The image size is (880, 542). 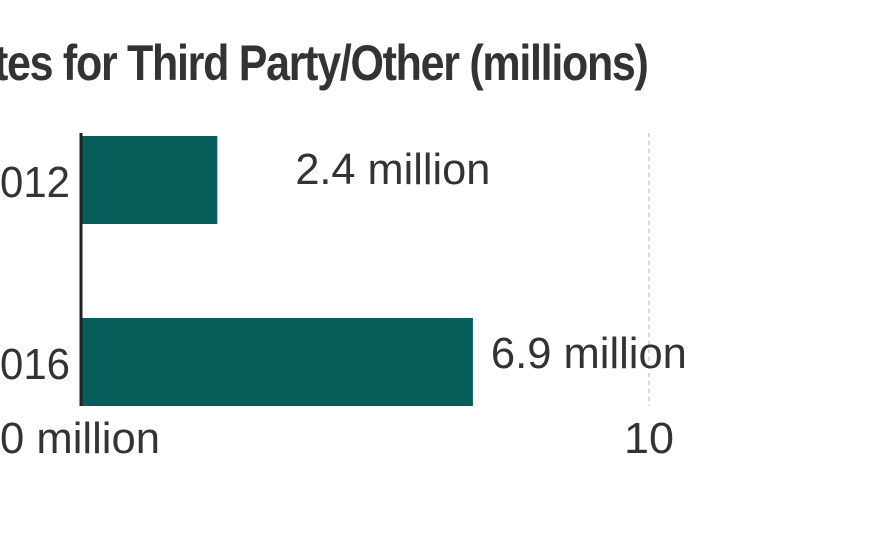 I want to click on category-label-0: 012, so click(x=35, y=182).